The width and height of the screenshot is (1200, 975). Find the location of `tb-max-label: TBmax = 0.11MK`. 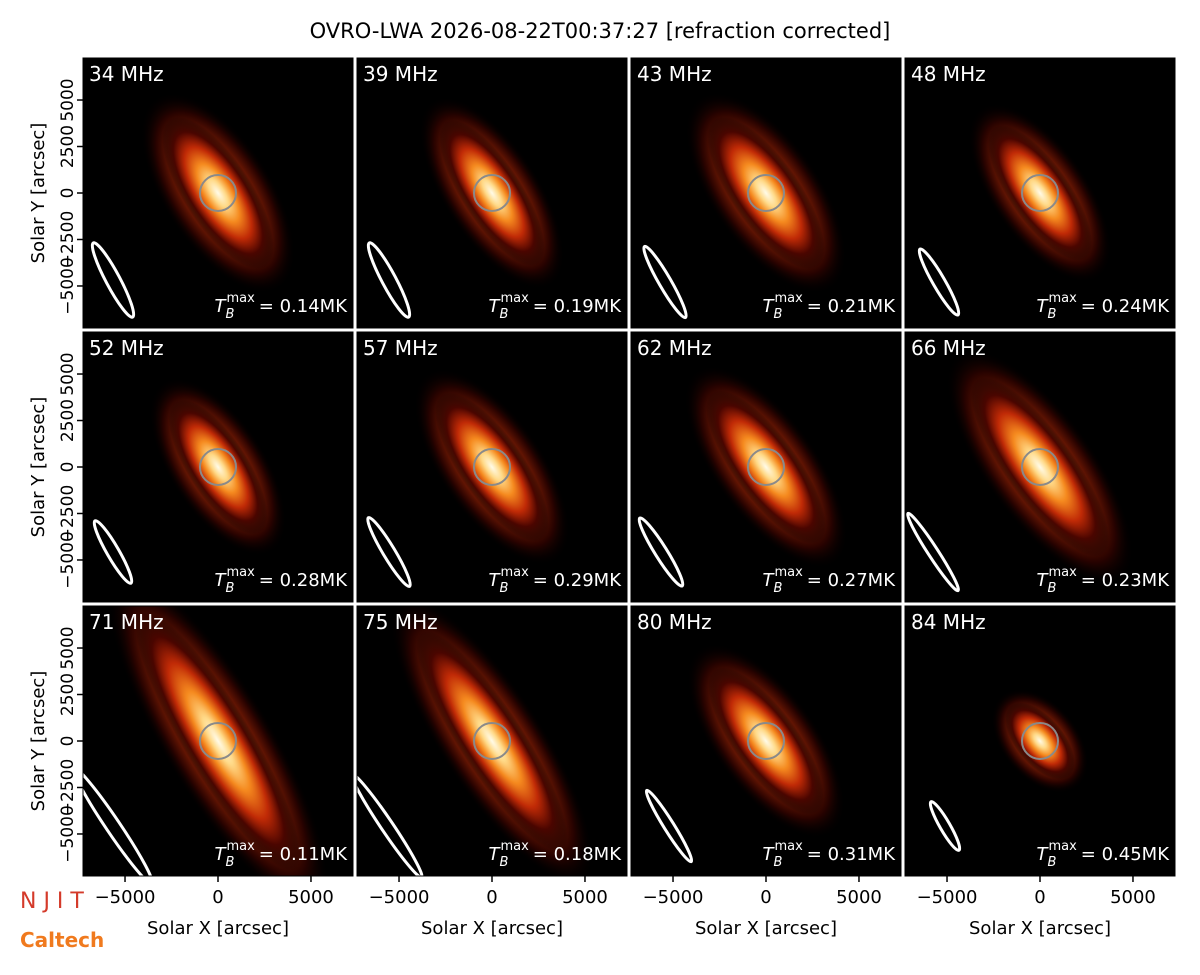

tb-max-label: TBmax = 0.11MK is located at coordinates (282, 854).